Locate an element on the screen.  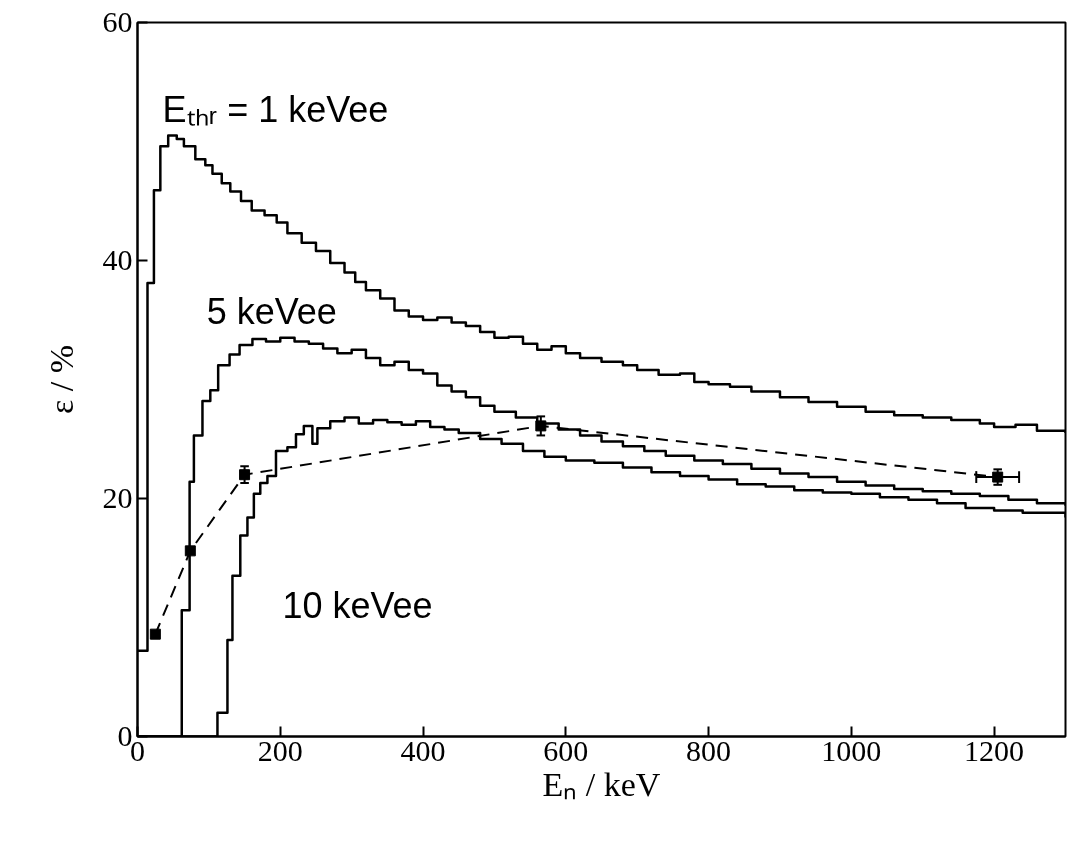
x-tick-label: 1000 is located at coordinates (851, 750).